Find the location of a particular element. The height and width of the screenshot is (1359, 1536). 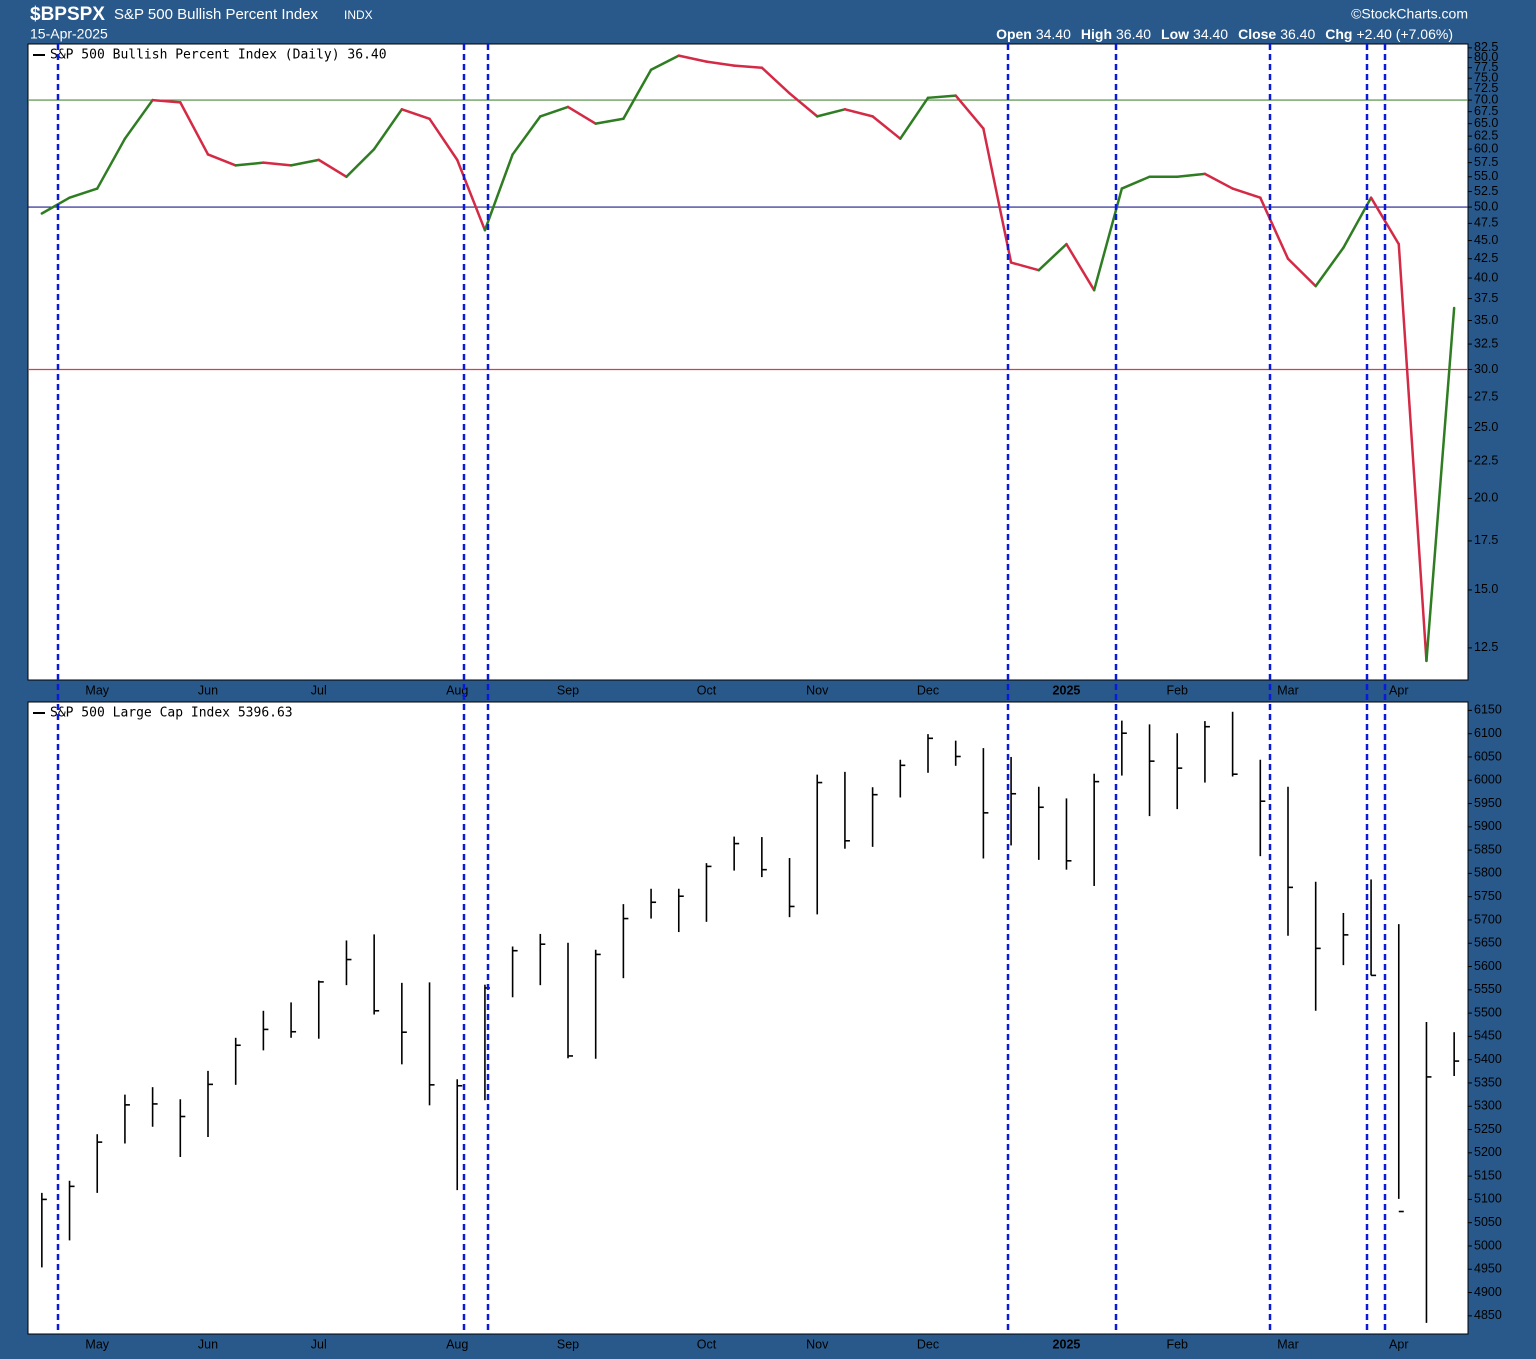

source: ©StockCharts.com is located at coordinates (1409, 14).